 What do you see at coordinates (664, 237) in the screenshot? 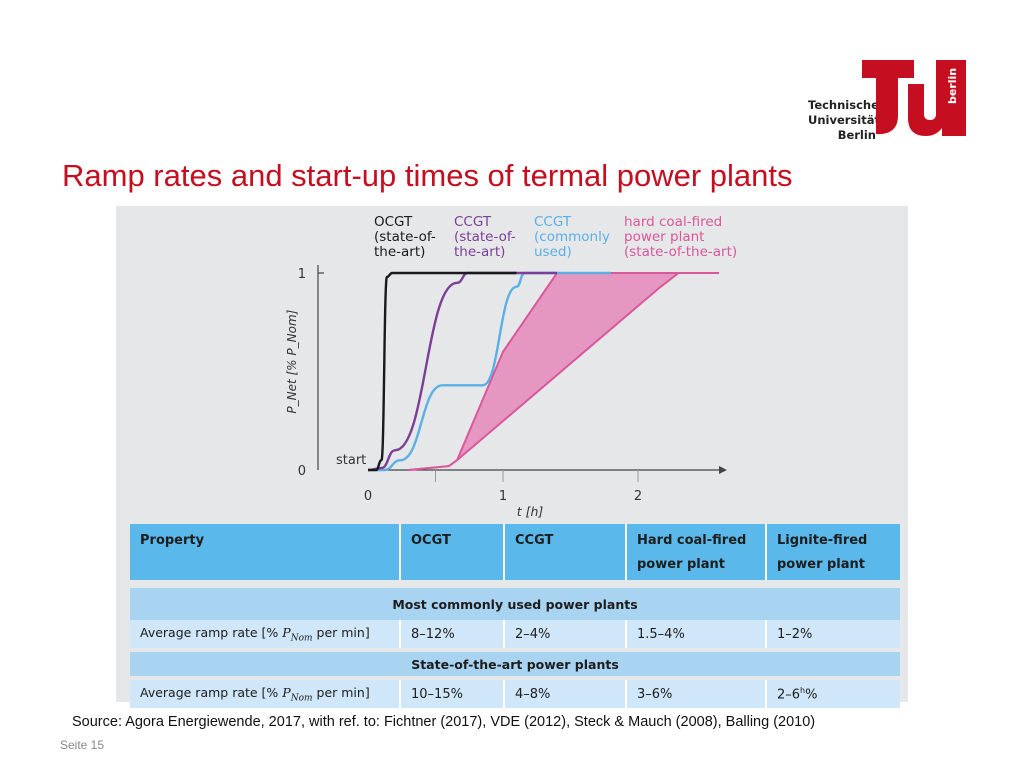
I see `legend-entry: power plant` at bounding box center [664, 237].